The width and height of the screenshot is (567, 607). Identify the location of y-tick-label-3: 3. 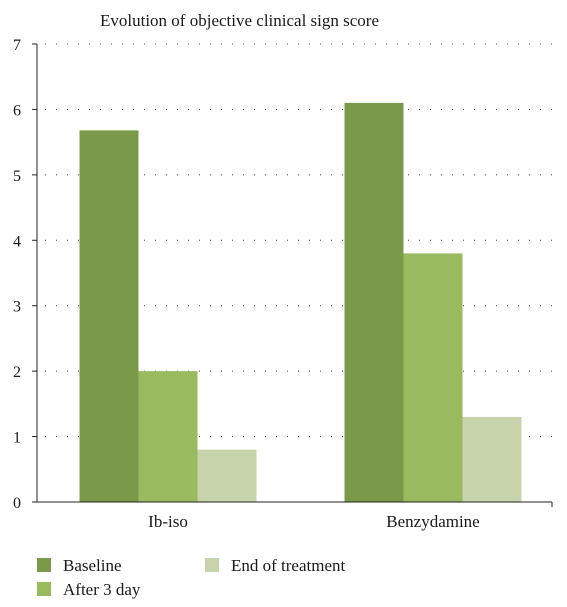
(17, 307).